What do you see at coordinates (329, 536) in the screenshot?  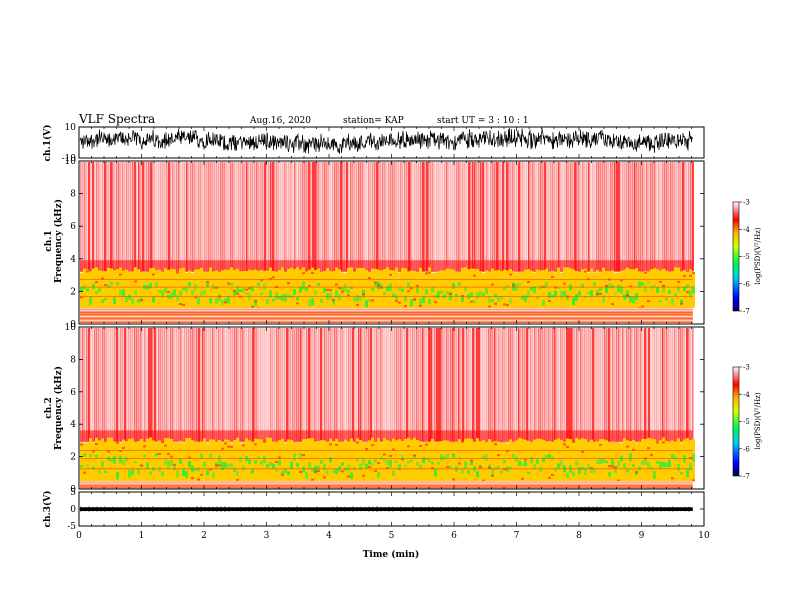 I see `time-tick-label: 4` at bounding box center [329, 536].